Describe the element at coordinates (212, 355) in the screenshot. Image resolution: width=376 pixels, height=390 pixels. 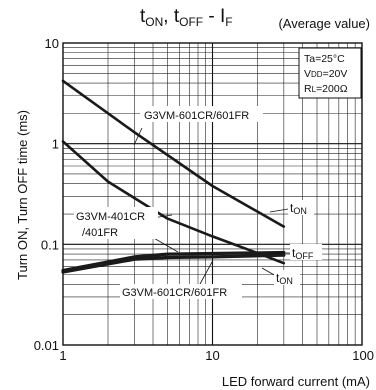
I see `x-tick-label: 10` at that location.